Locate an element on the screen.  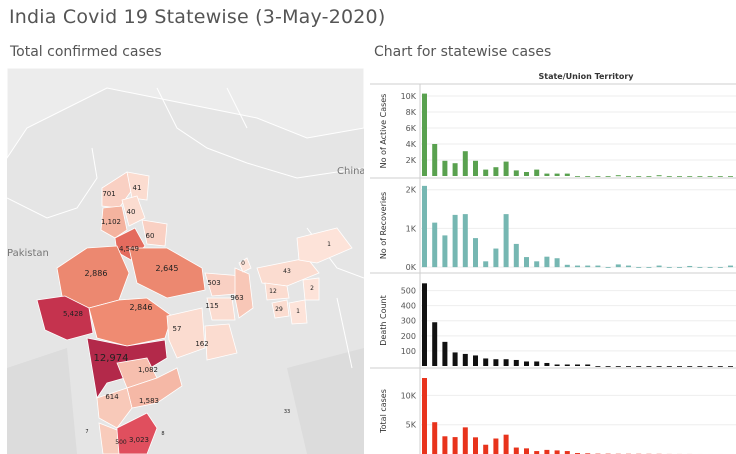
state-mz is located at coordinates (298, 312).